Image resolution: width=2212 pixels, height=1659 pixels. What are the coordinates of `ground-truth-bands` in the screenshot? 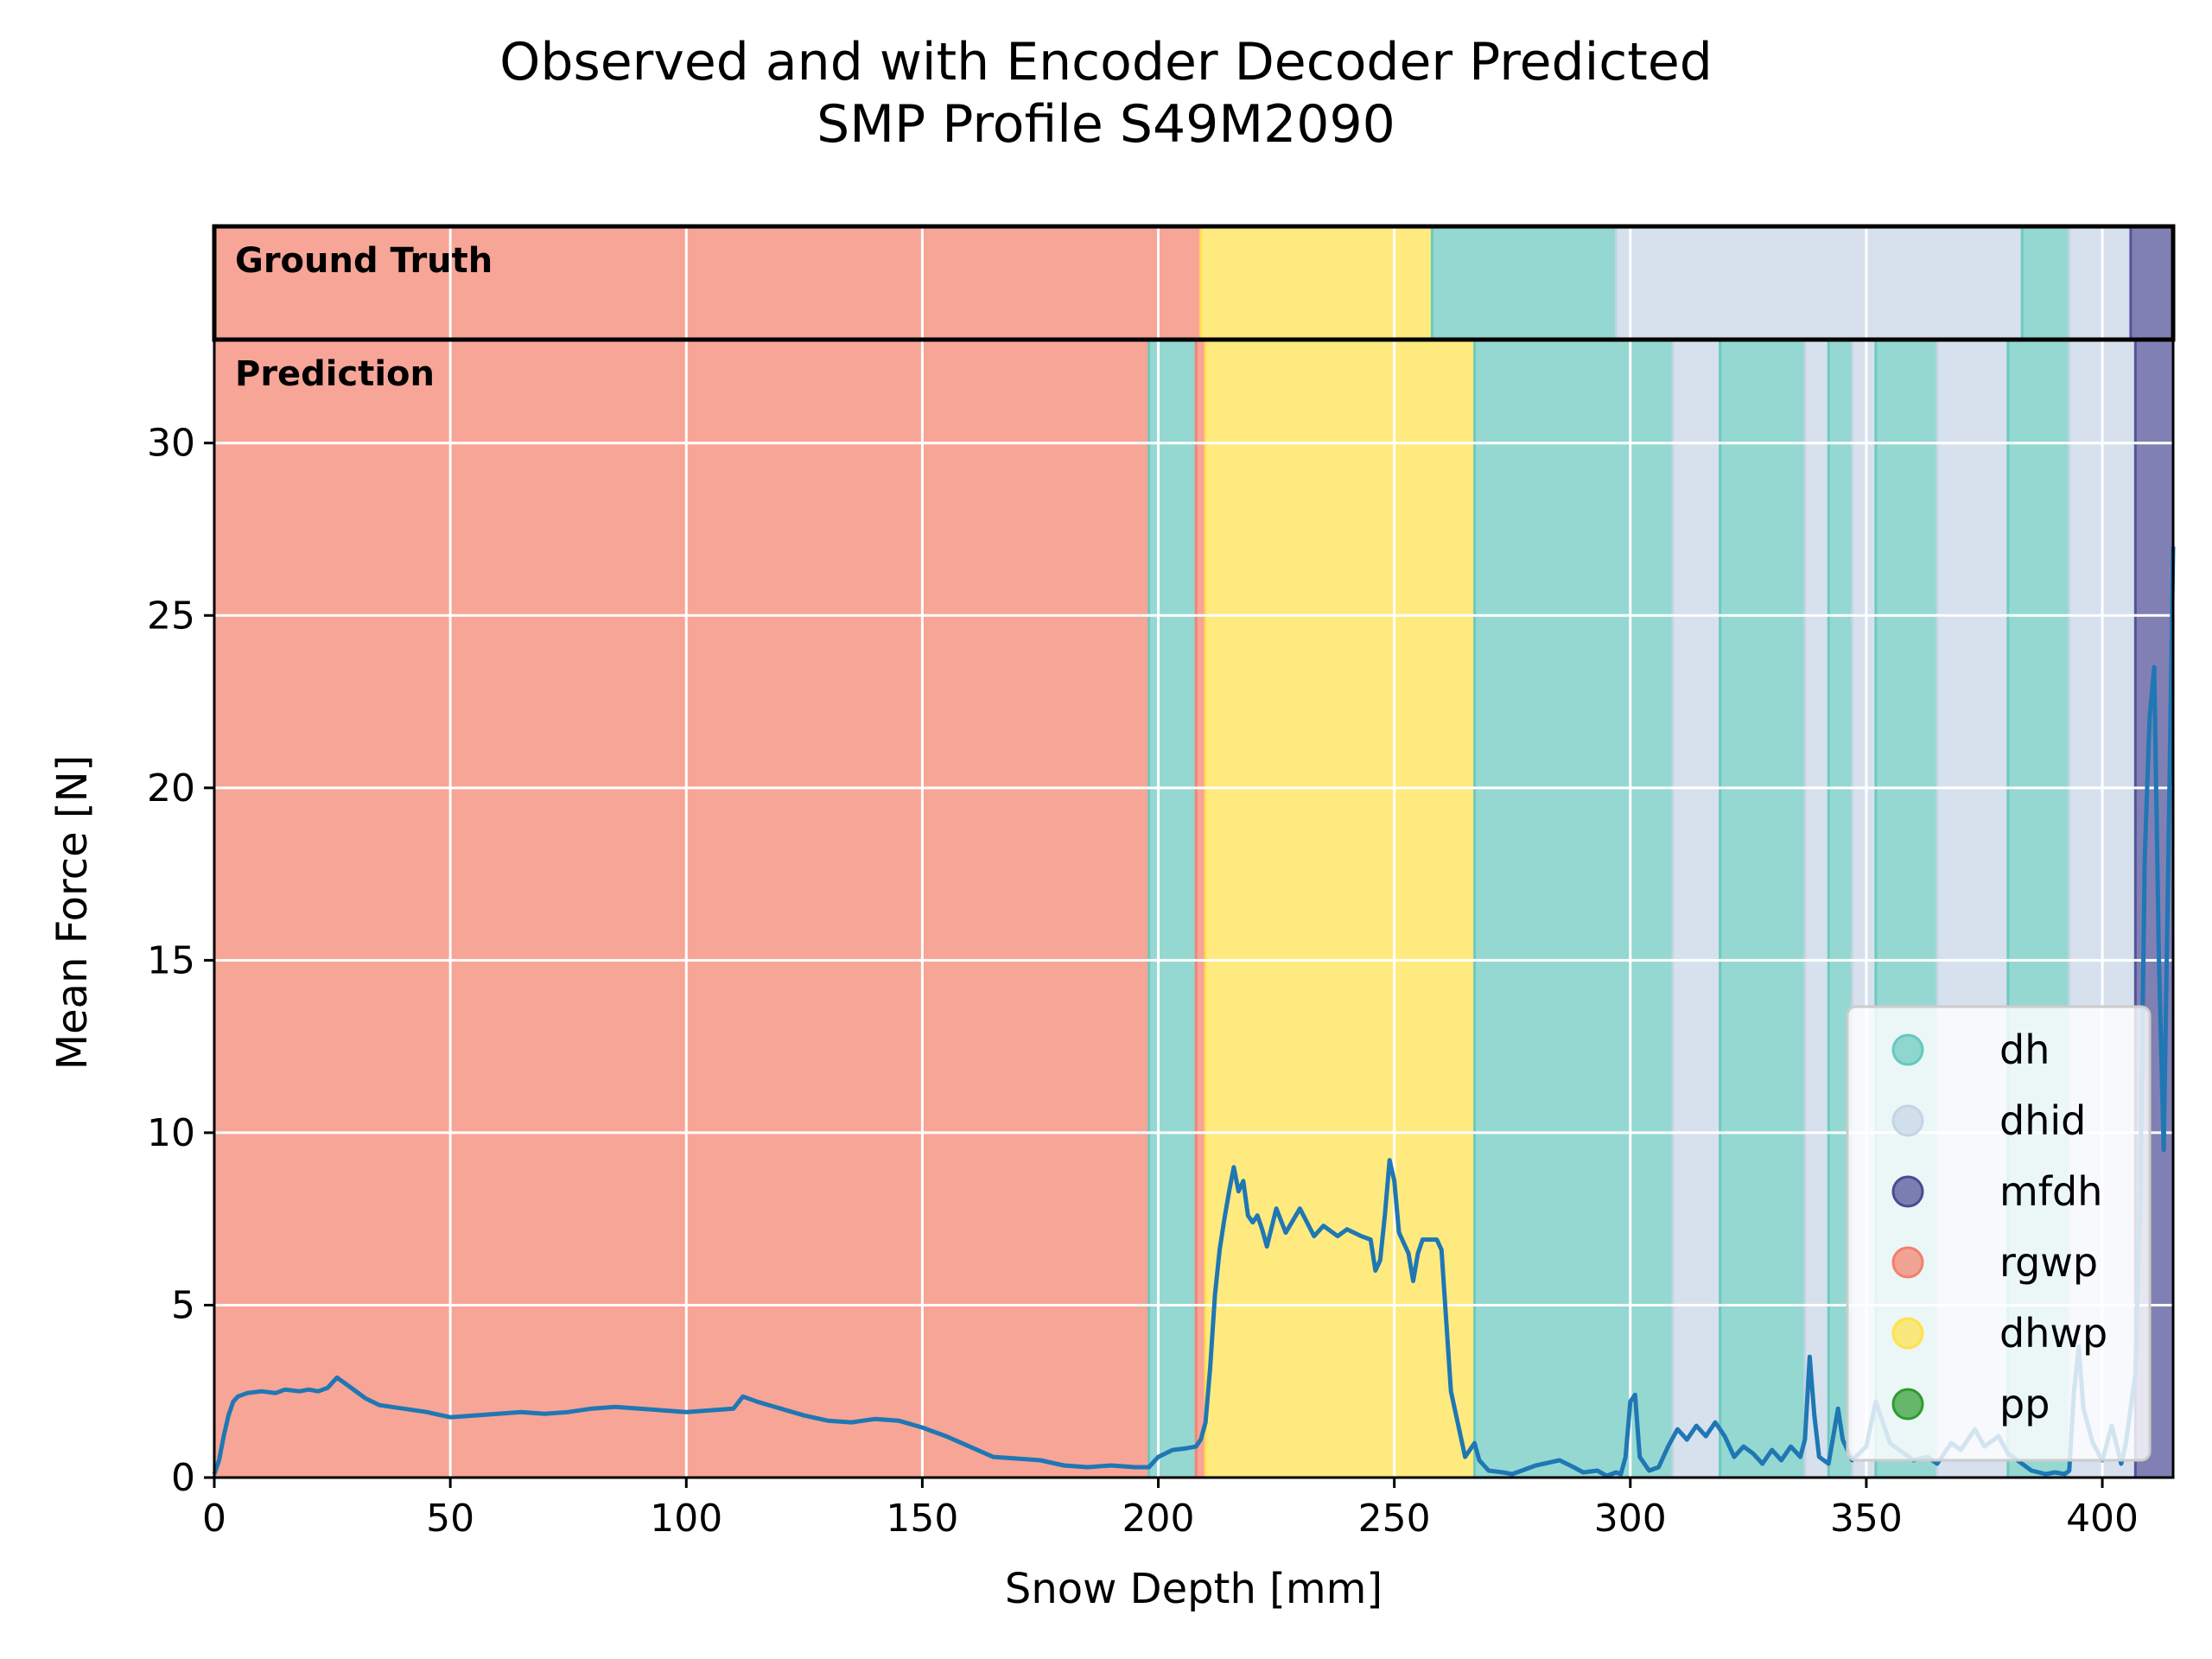 It's located at (1193, 283).